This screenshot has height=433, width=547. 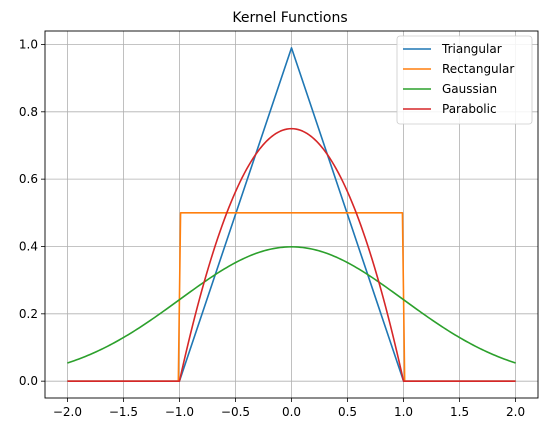 What do you see at coordinates (28, 44) in the screenshot?
I see `y-tick-label: 1.0` at bounding box center [28, 44].